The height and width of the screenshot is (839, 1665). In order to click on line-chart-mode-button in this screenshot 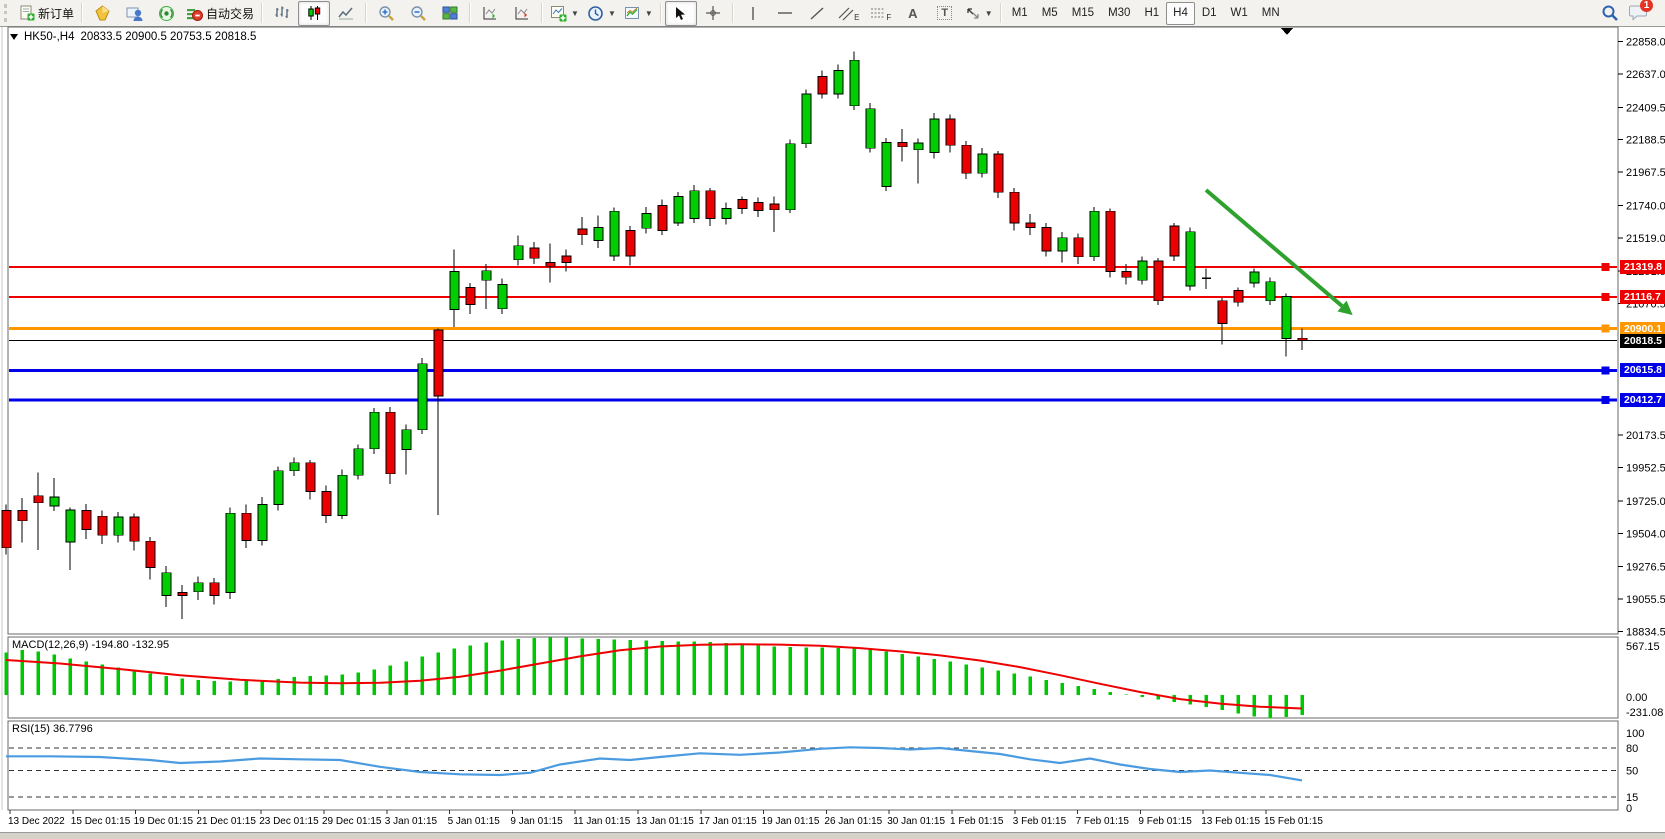, I will do `click(346, 13)`.